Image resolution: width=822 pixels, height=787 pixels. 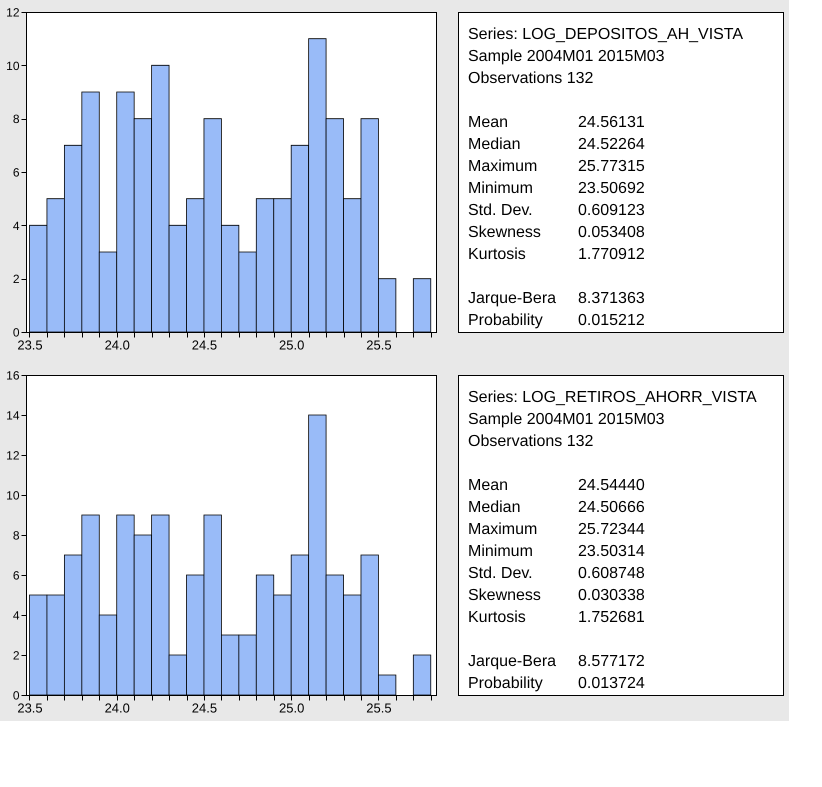 What do you see at coordinates (556, 188) in the screenshot?
I see `text: Minimum 23.50692` at bounding box center [556, 188].